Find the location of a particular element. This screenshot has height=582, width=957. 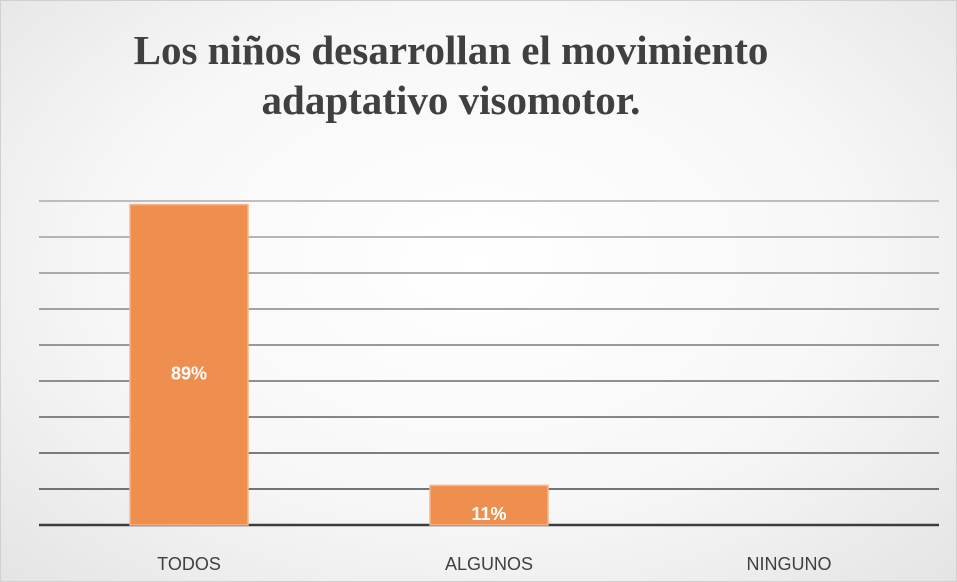

data-label: 11% is located at coordinates (488, 514).